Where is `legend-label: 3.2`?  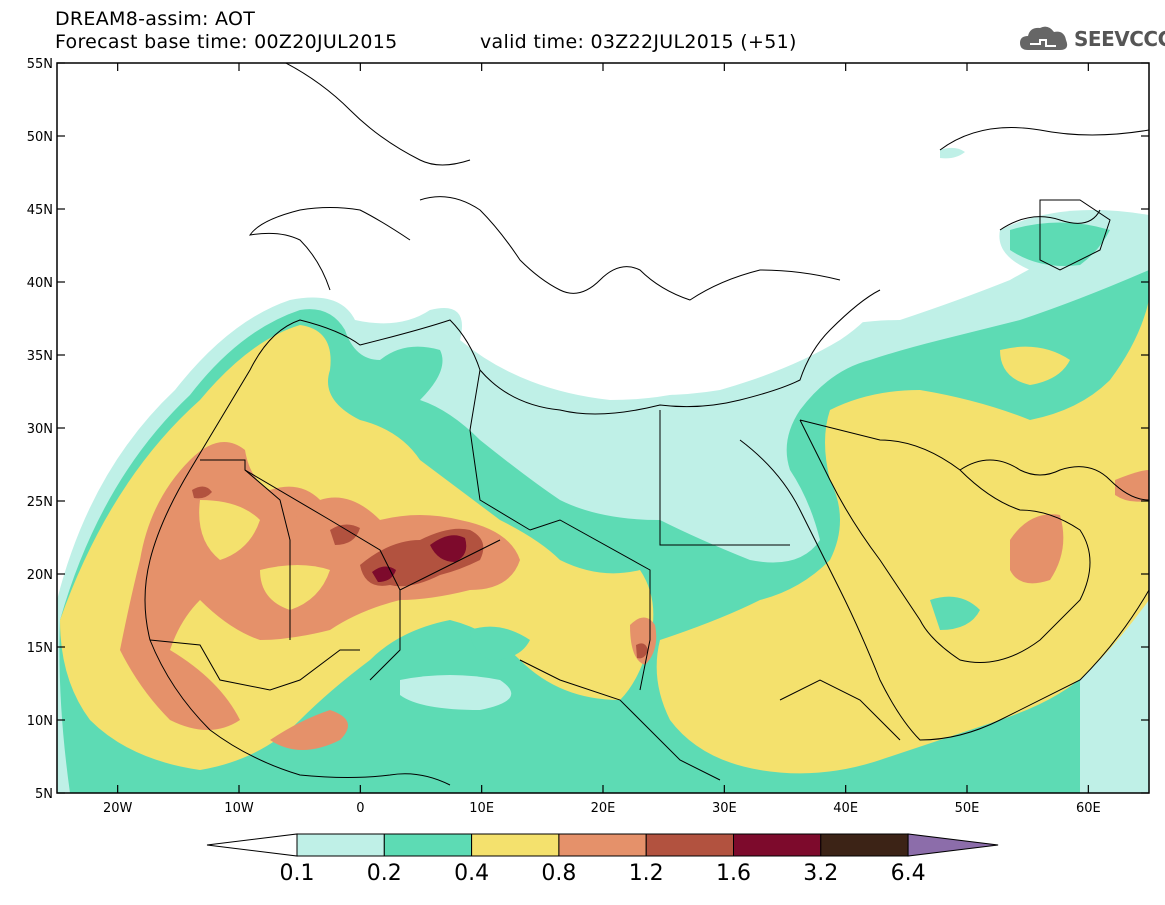
legend-label: 3.2 is located at coordinates (820, 873).